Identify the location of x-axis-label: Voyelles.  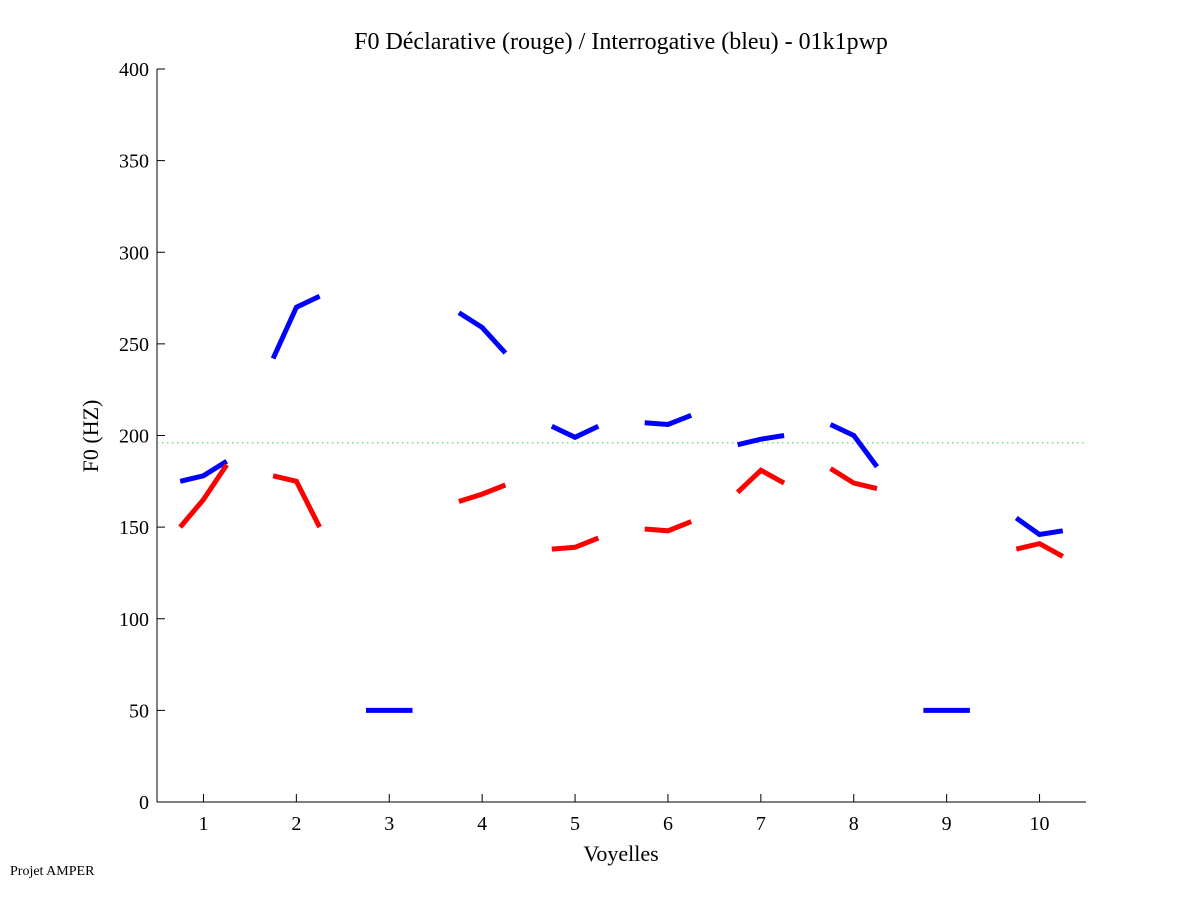
(620, 853).